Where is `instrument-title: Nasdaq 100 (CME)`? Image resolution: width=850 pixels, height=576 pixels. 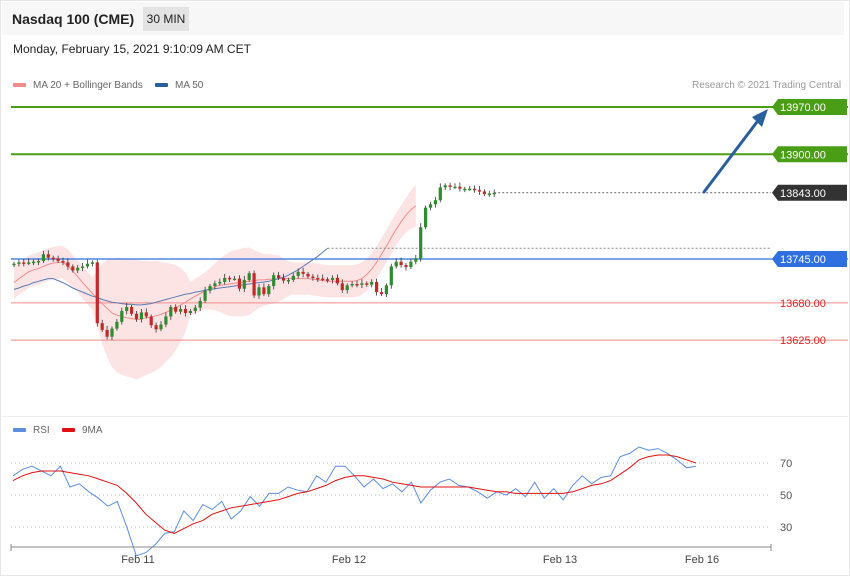
instrument-title: Nasdaq 100 (CME) is located at coordinates (73, 19).